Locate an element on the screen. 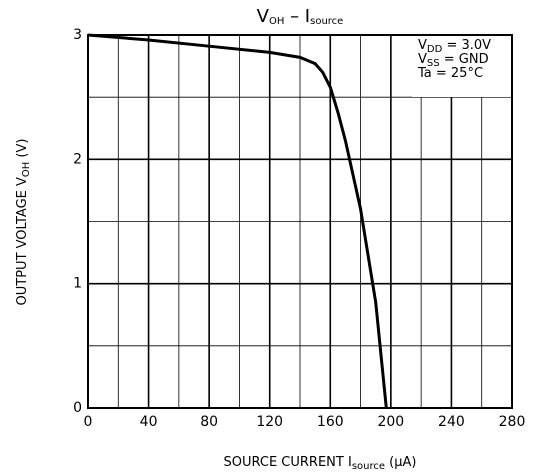 The width and height of the screenshot is (545, 476). annotation-box is located at coordinates (462, 66).